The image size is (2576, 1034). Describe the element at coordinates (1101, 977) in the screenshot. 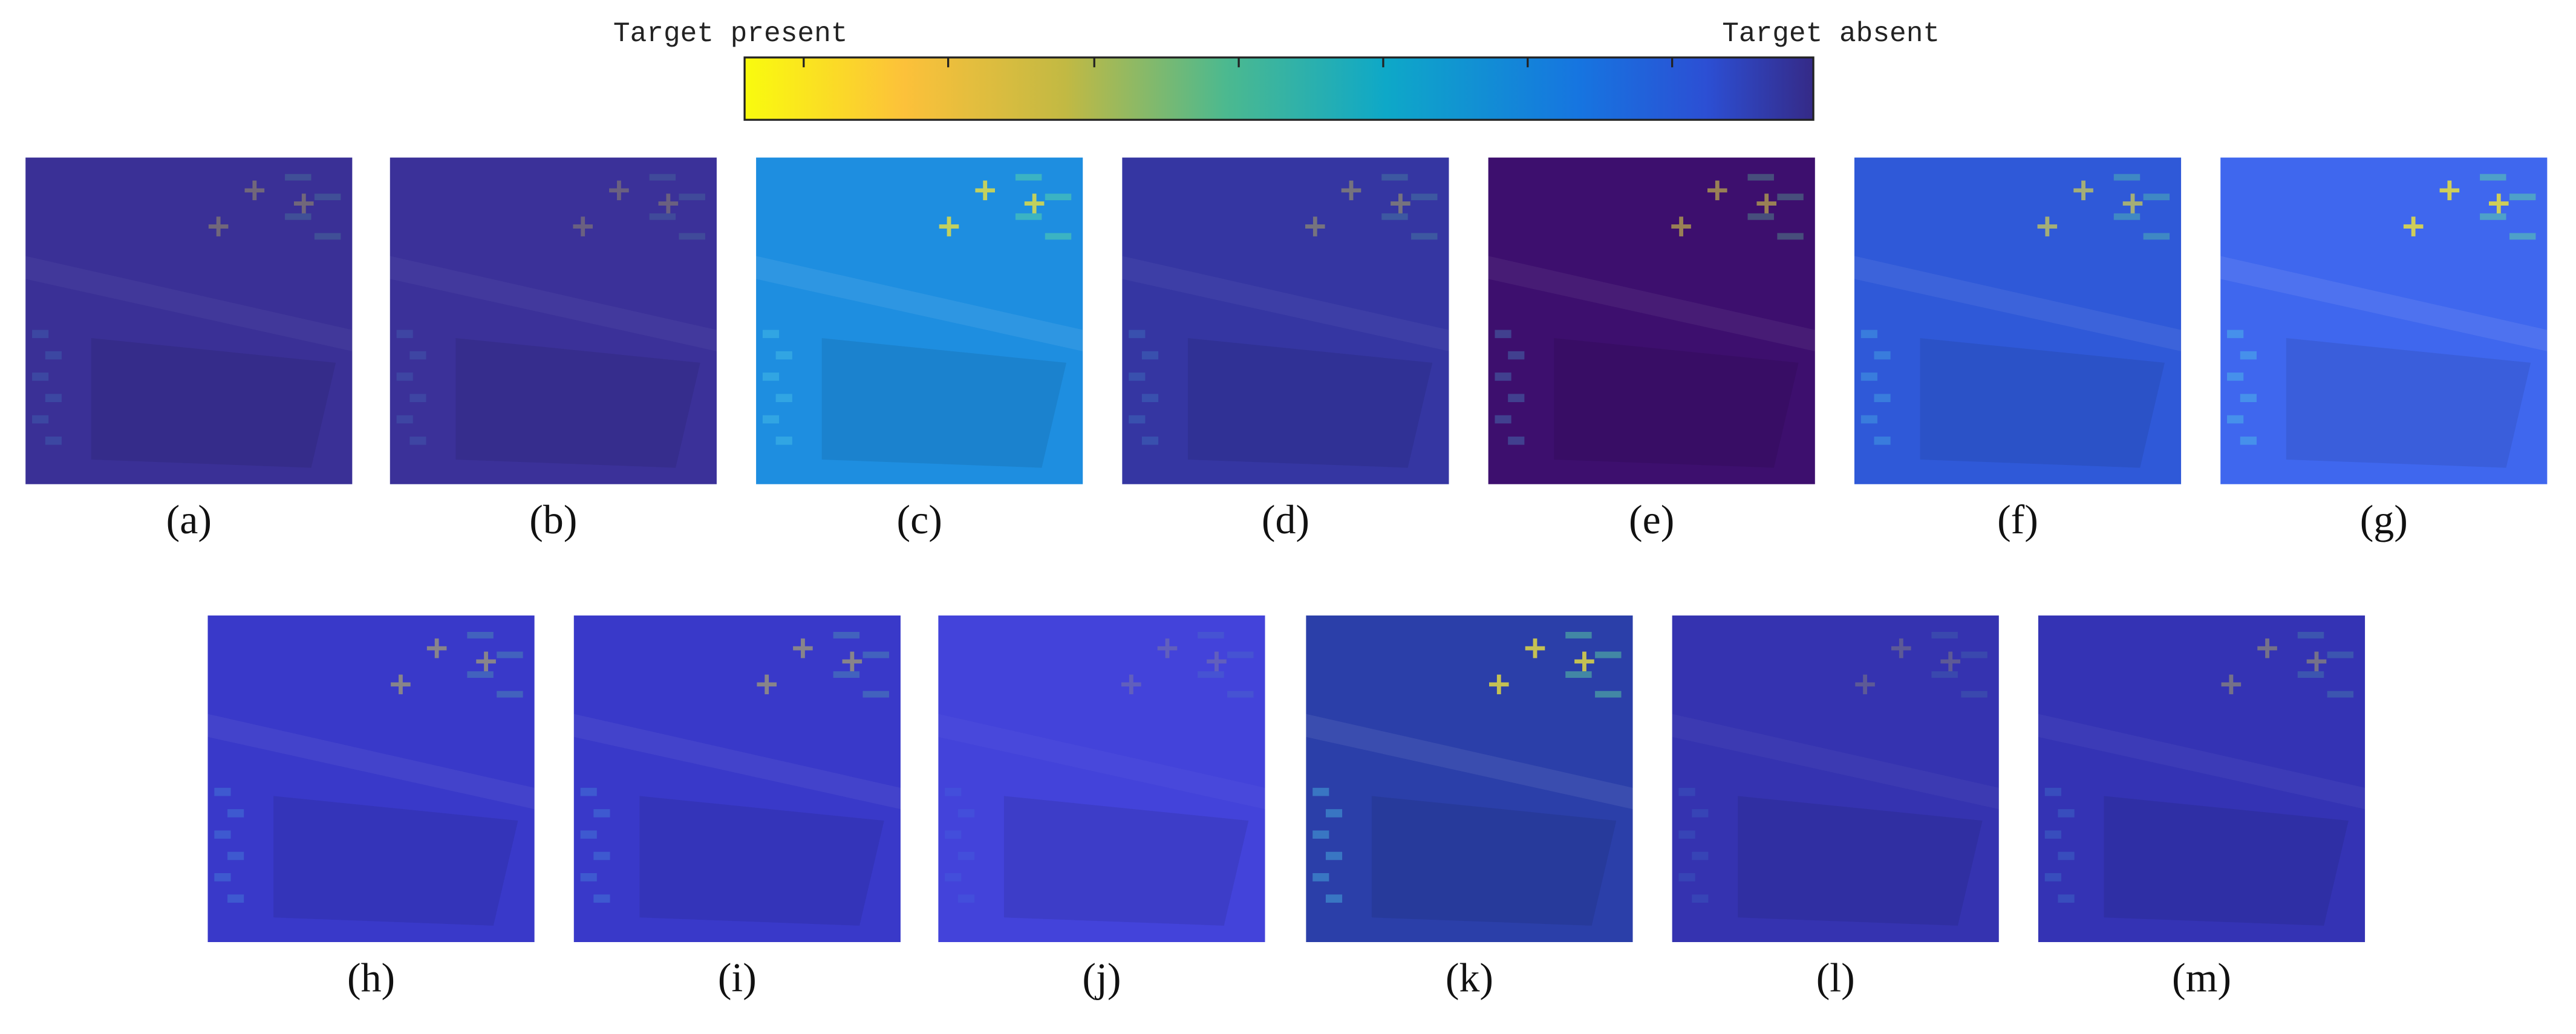

I see `panel-label: (j)` at that location.